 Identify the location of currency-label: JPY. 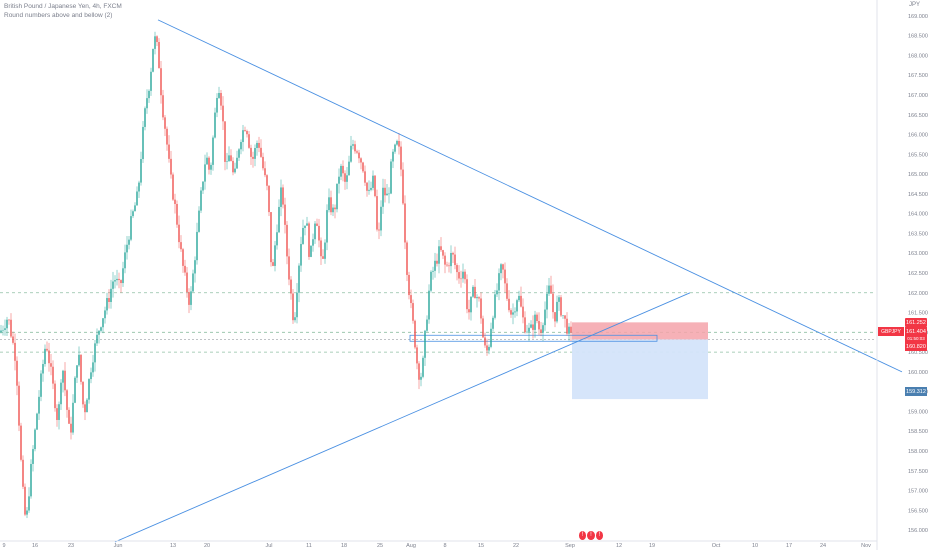
(914, 5).